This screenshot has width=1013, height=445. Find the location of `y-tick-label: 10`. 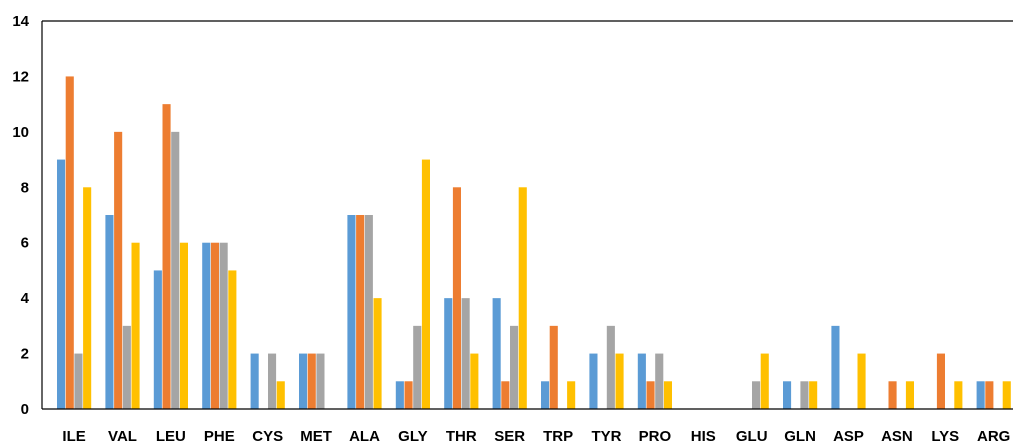

y-tick-label: 10 is located at coordinates (20, 132).